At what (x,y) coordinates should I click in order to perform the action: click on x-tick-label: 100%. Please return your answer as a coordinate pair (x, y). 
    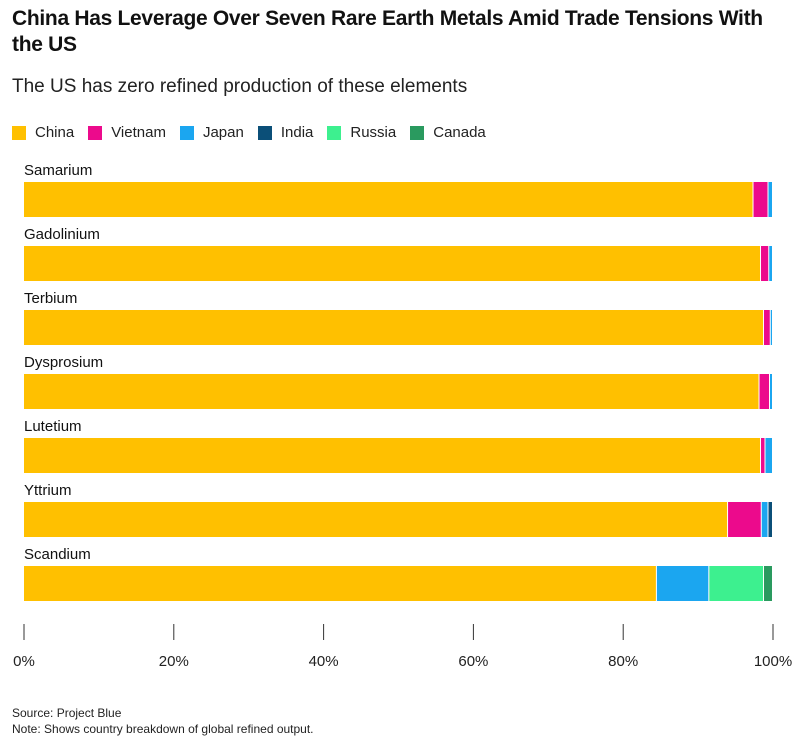
    Looking at the image, I should click on (773, 661).